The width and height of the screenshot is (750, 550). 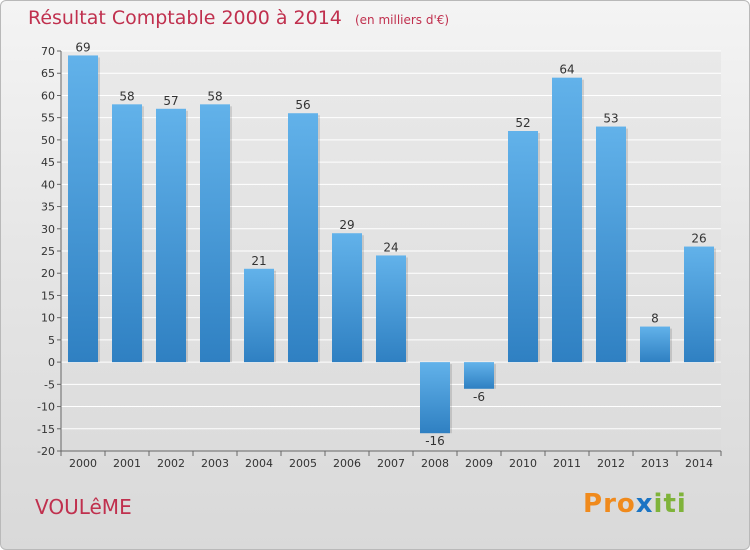 What do you see at coordinates (82, 47) in the screenshot?
I see `data-label: 69` at bounding box center [82, 47].